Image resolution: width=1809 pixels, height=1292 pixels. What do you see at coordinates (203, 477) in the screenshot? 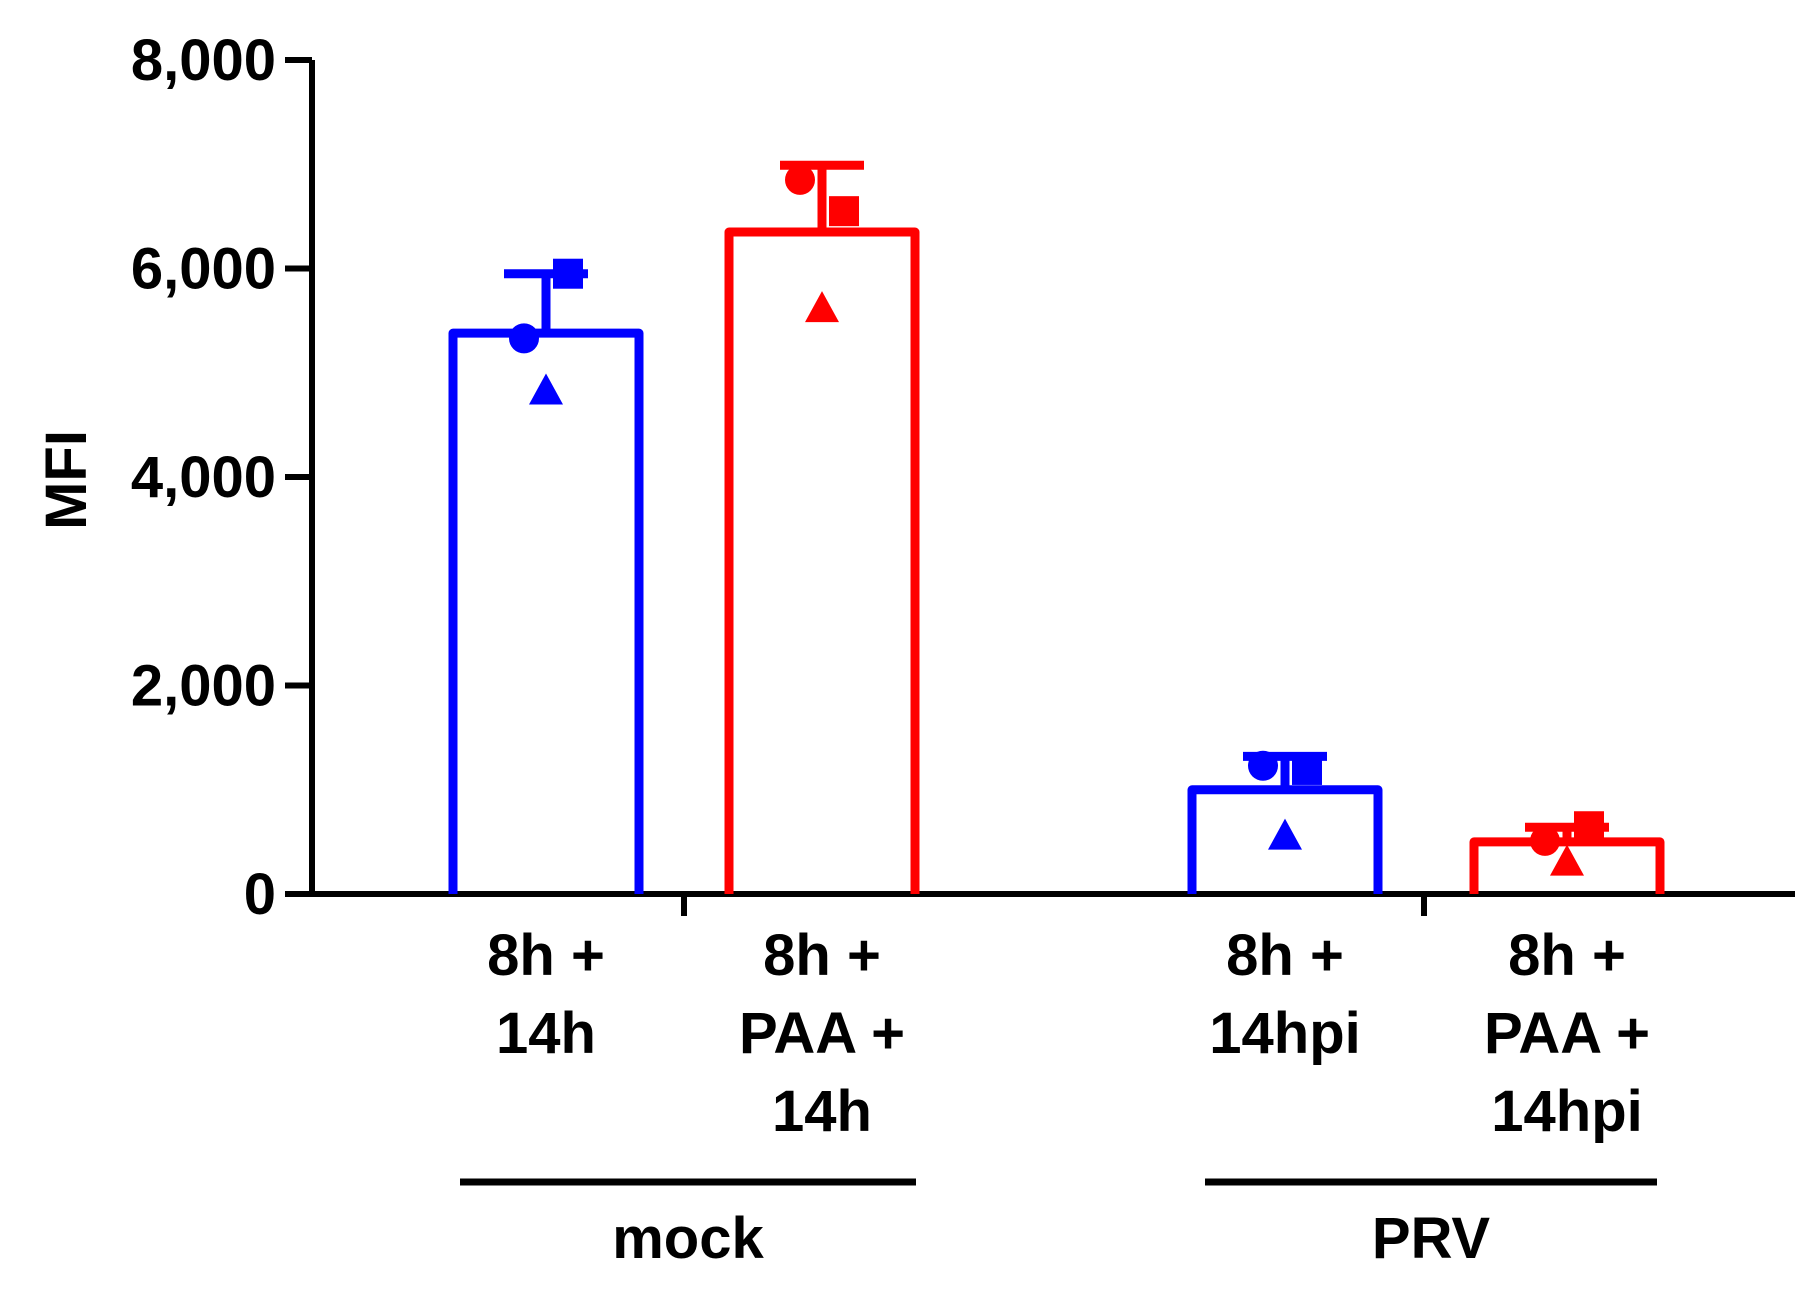
I see `y-tick-label: 4,000` at bounding box center [203, 477].